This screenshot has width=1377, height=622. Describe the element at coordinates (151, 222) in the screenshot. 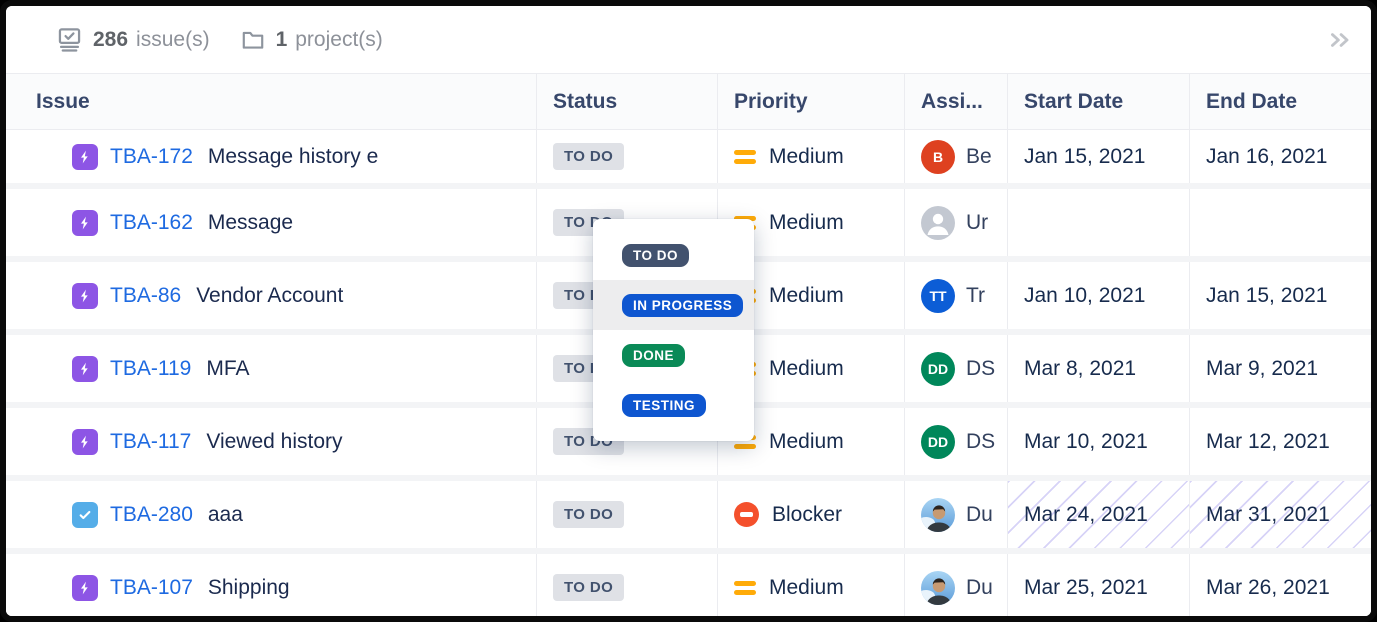

I see `issue-key-link: TBA-162` at that location.